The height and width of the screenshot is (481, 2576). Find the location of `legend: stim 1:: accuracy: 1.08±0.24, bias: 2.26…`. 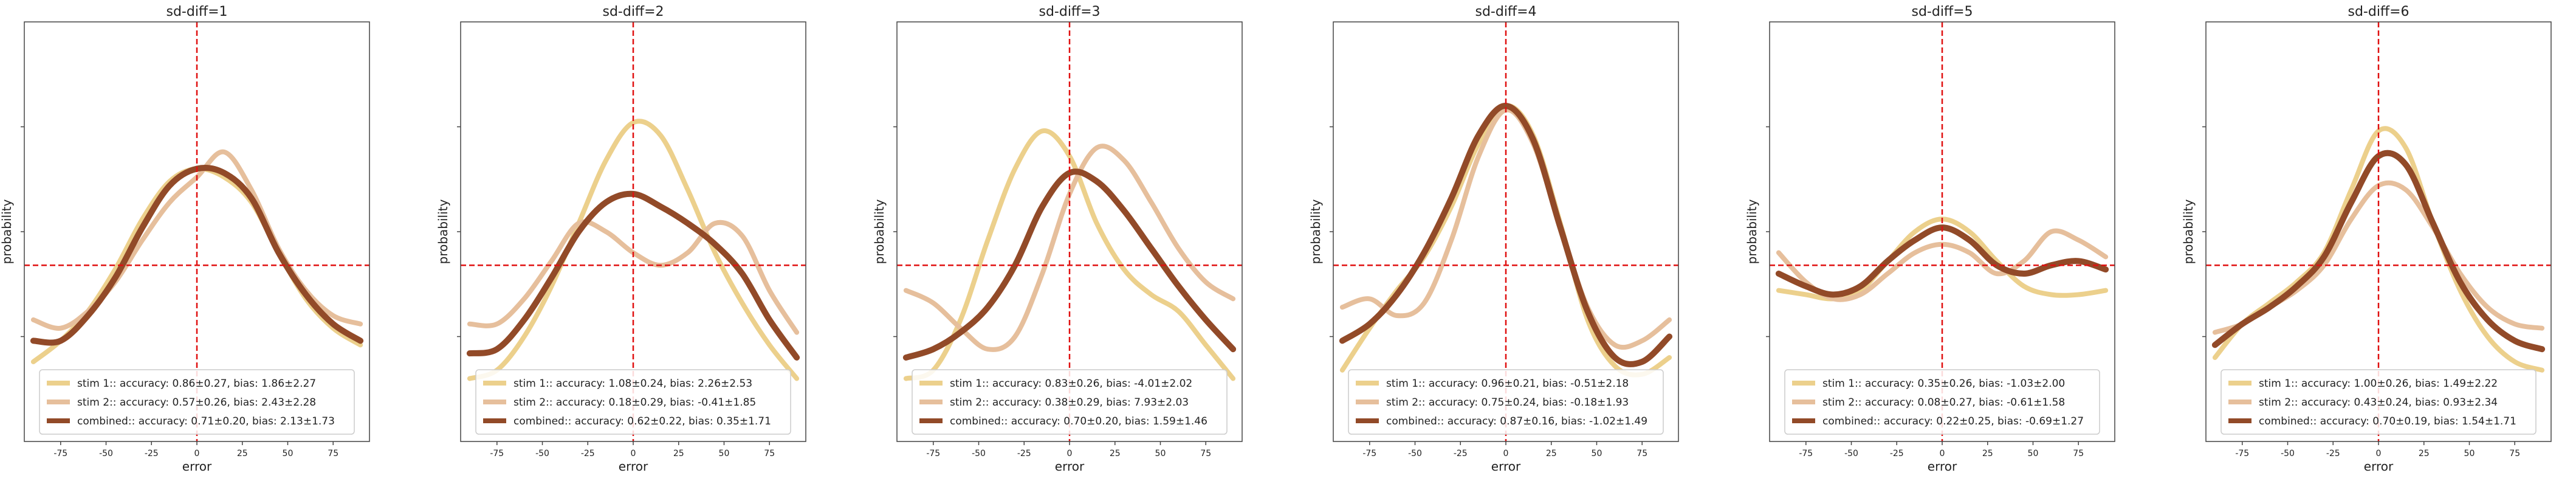

legend: stim 1:: accuracy: 1.08±0.24, bias: 2.26… is located at coordinates (633, 402).